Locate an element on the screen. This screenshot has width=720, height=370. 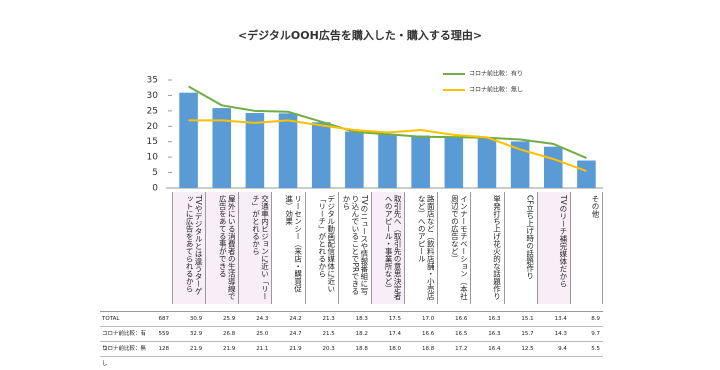
legend-label: コロナ前比較：無し is located at coordinates (496, 90).